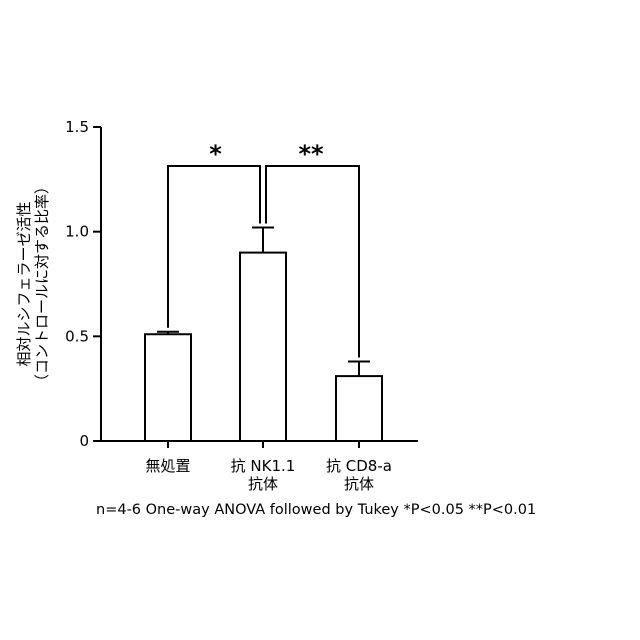 The image size is (640, 640). What do you see at coordinates (42, 284) in the screenshot?
I see `y-axis-label-line: （コントロールに対する比率）` at bounding box center [42, 284].